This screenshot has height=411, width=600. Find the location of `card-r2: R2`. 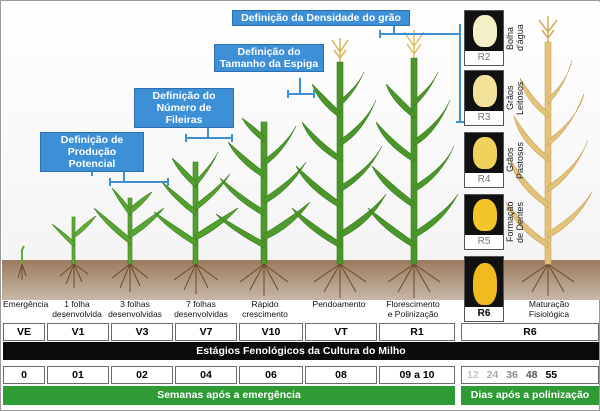

card-r2: R2 is located at coordinates (484, 38).